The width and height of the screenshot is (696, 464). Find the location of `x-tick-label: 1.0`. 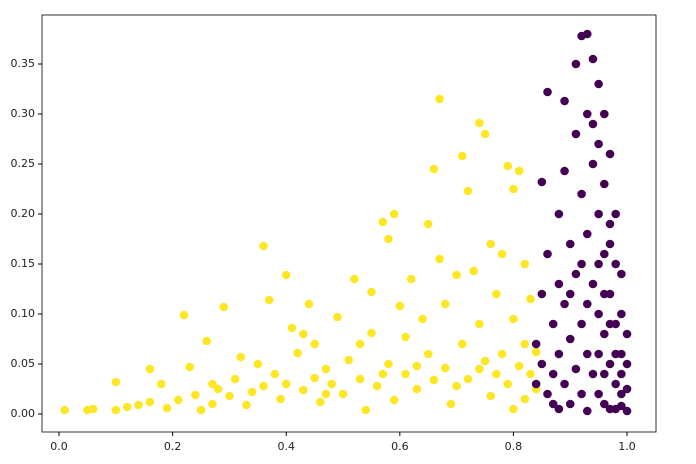

x-tick-label: 1.0 is located at coordinates (627, 446).